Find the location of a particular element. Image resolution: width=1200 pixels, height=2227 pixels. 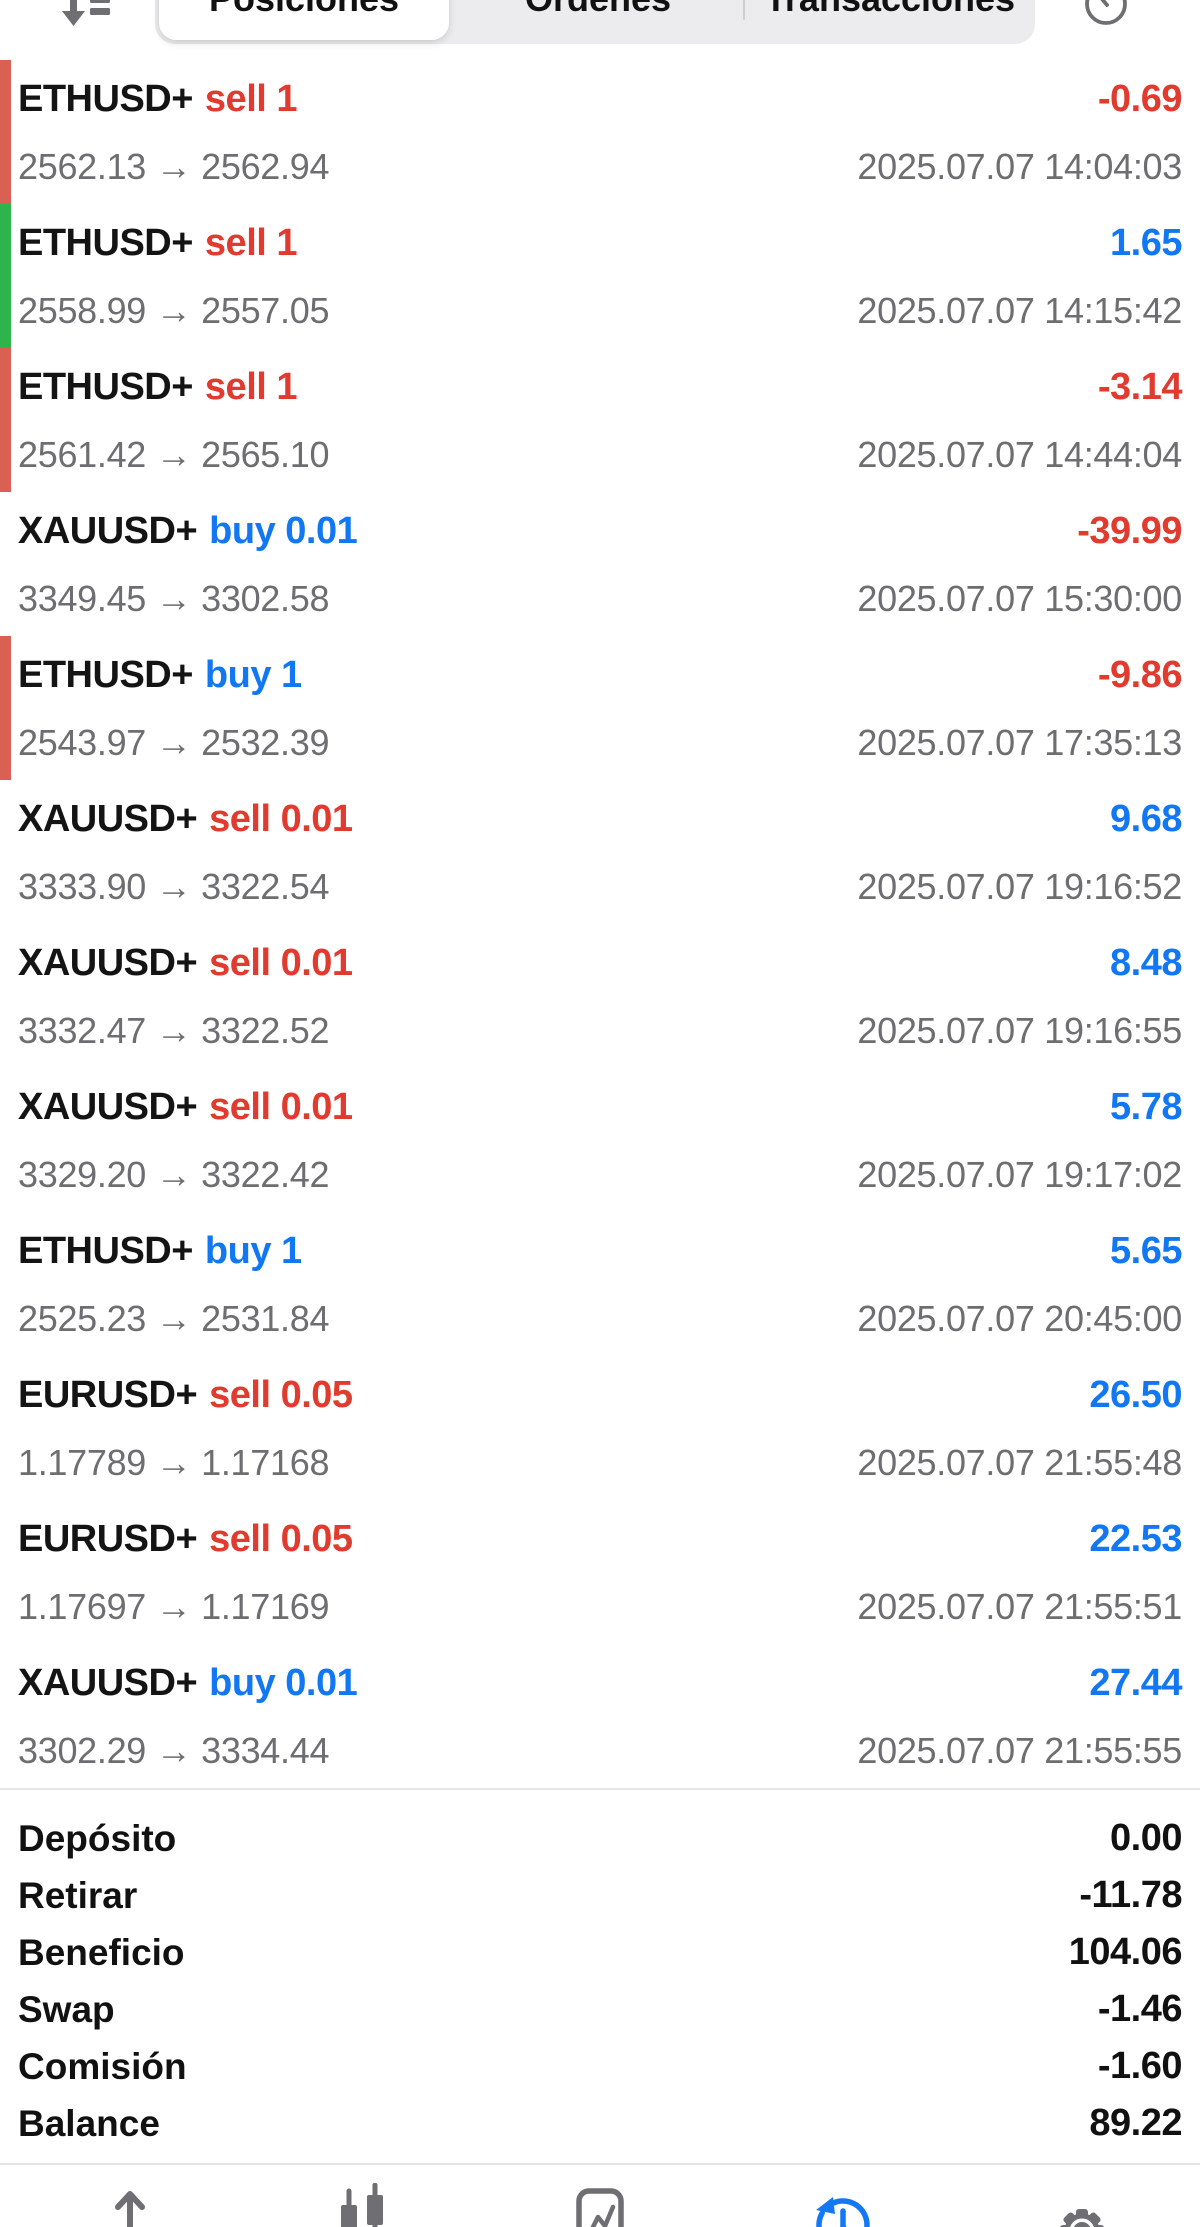

profit-value: -9.86 is located at coordinates (1140, 675).